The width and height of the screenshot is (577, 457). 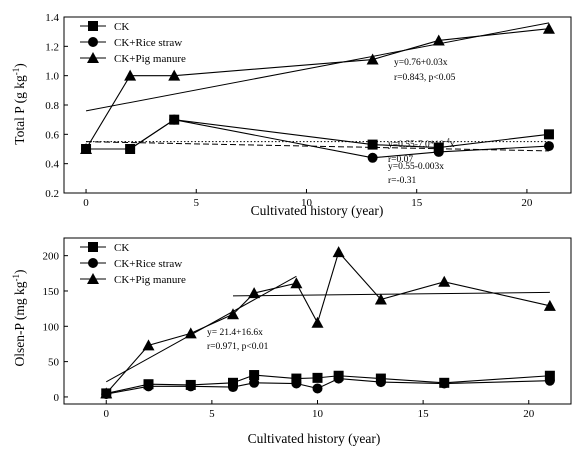 What do you see at coordinates (52, 77) in the screenshot?
I see `y-tick-label: 1.0` at bounding box center [52, 77].